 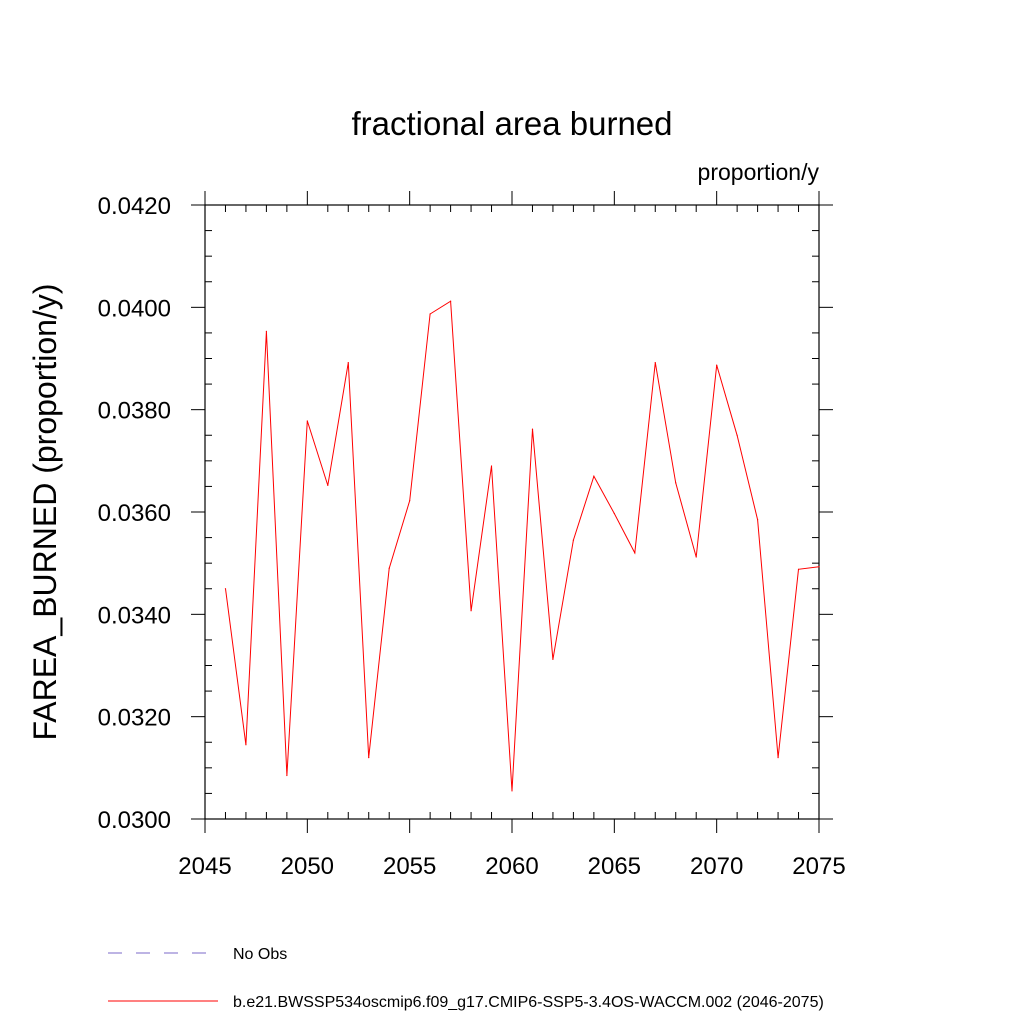 I want to click on x-tick-label: 2050, so click(x=307, y=866).